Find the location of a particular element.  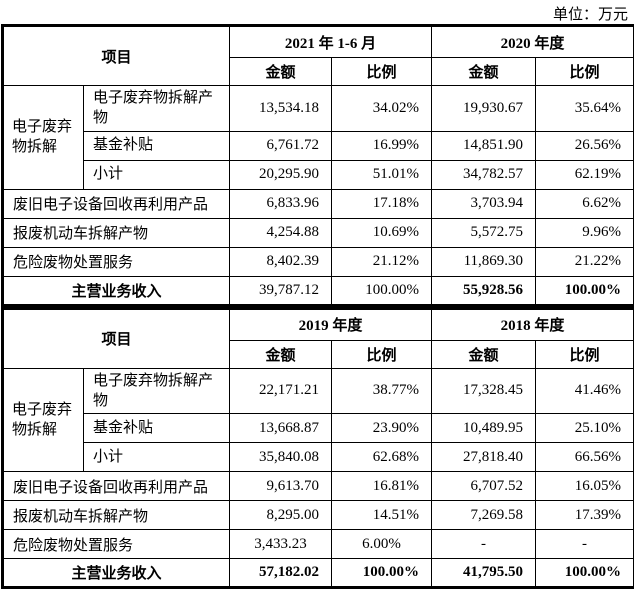

ratio-cell: 14.51% is located at coordinates (382, 515).